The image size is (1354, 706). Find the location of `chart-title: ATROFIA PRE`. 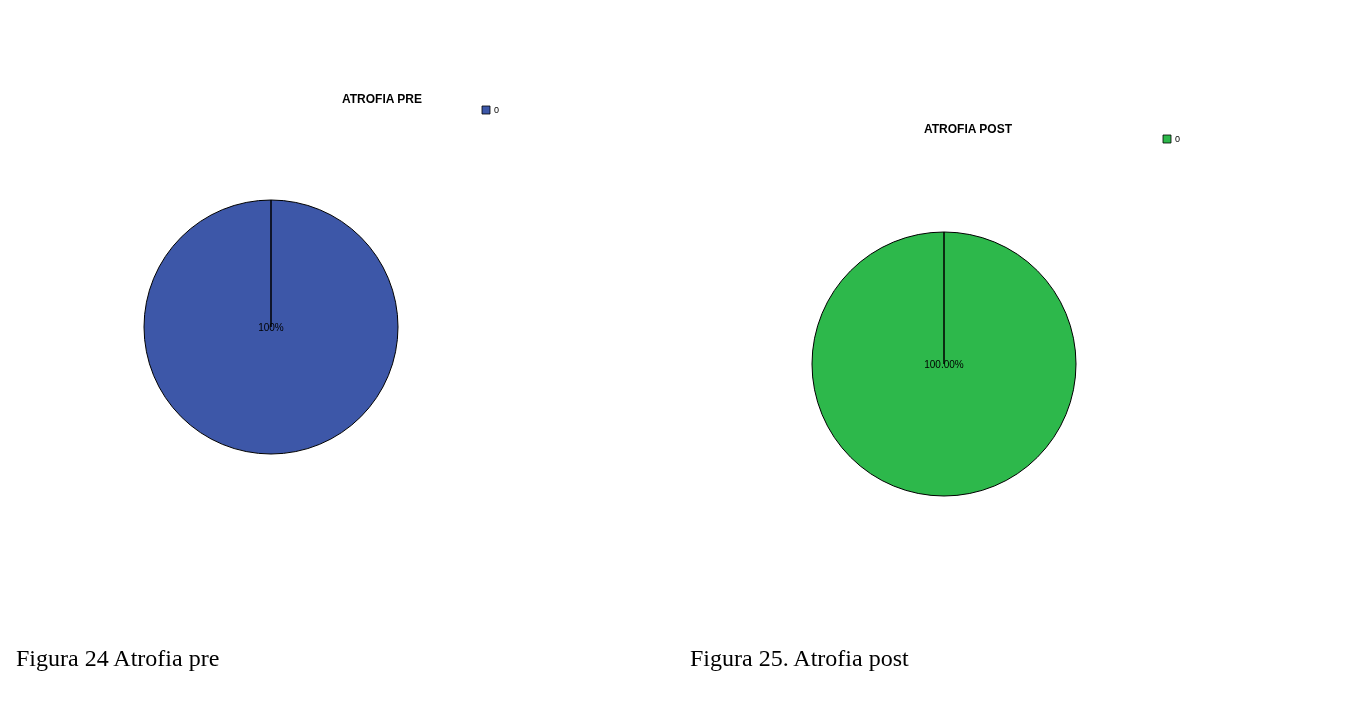

chart-title: ATROFIA PRE is located at coordinates (382, 99).